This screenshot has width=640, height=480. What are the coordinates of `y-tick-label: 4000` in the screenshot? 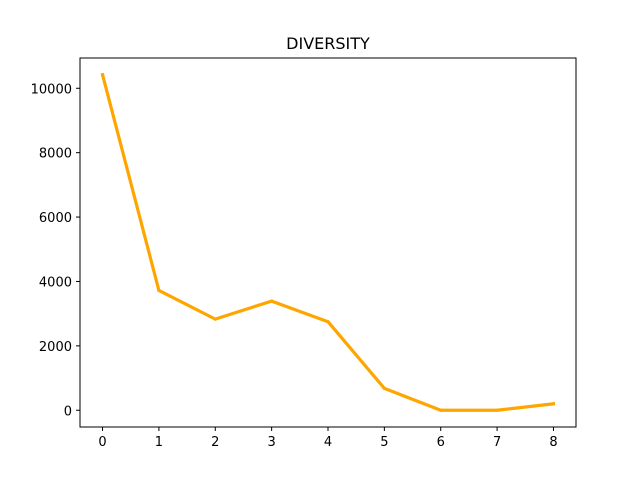 It's located at (55, 282).